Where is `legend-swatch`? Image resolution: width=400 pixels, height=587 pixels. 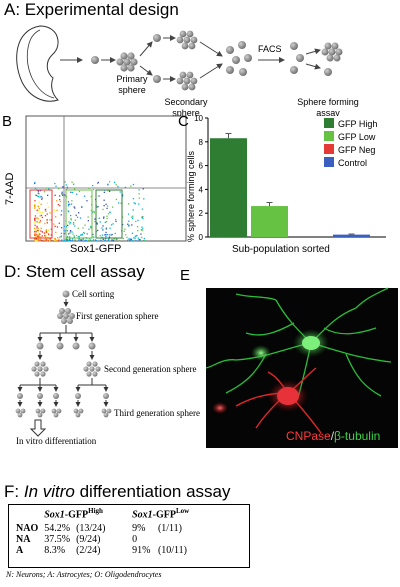
legend-swatch is located at coordinates (329, 162).